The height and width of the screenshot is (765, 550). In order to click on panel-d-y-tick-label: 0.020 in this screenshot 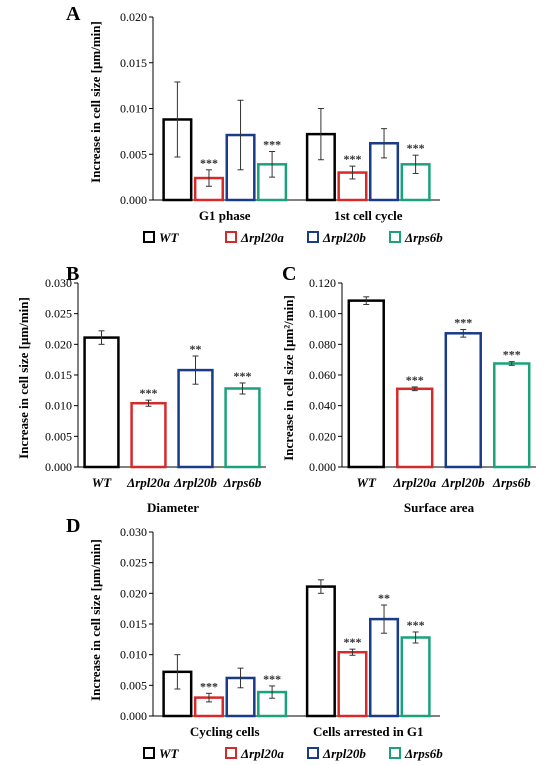, I will do `click(133, 593)`.